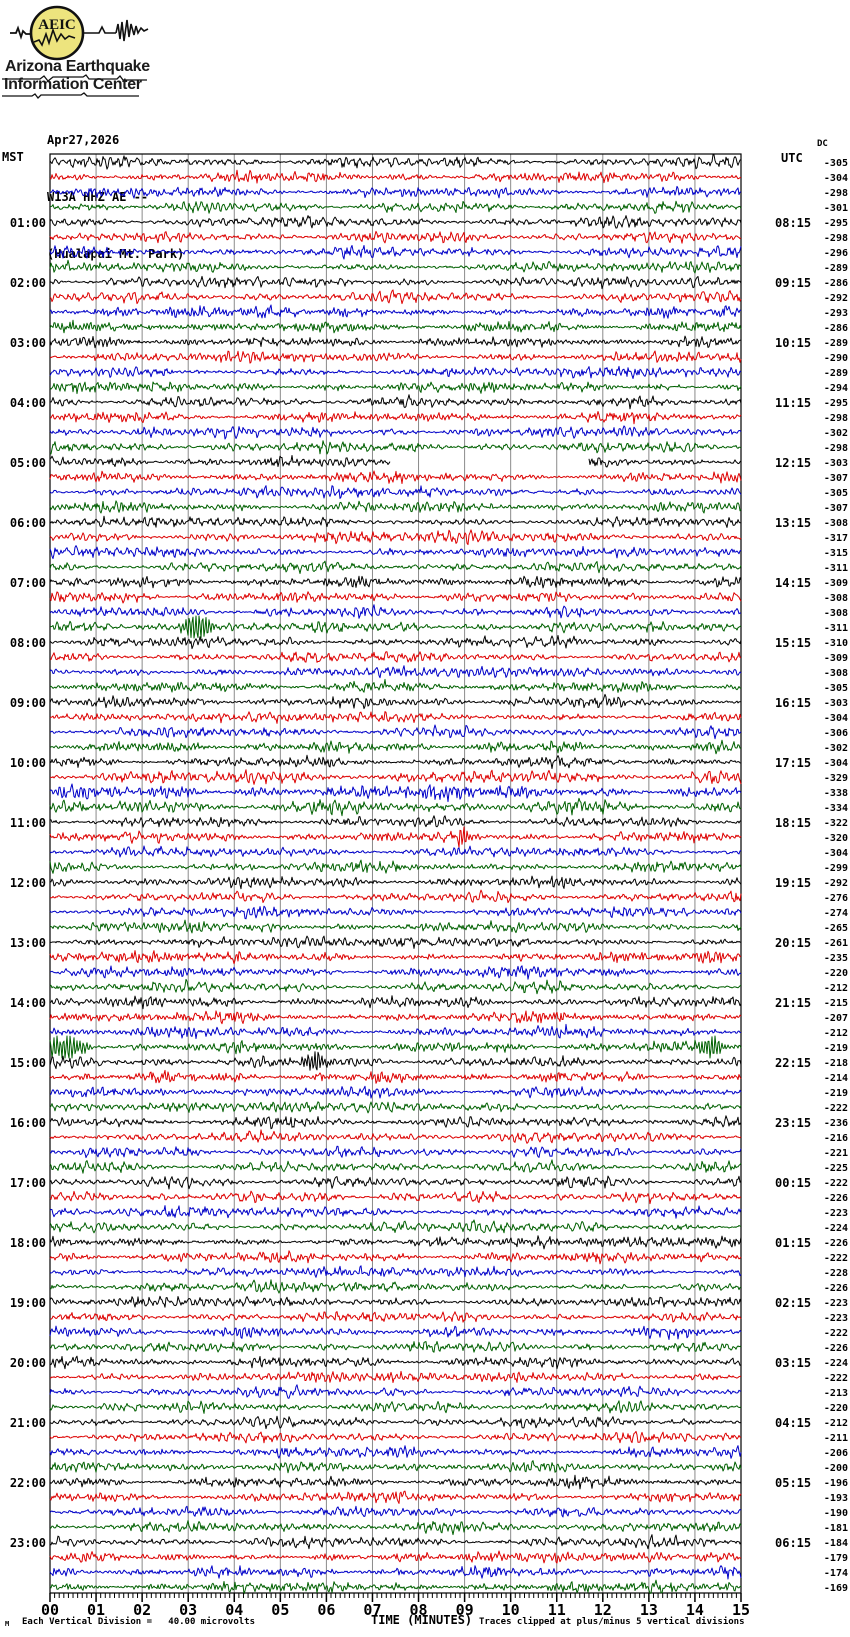  I want to click on dc-offset-value-row-77: -223, so click(836, 1303).